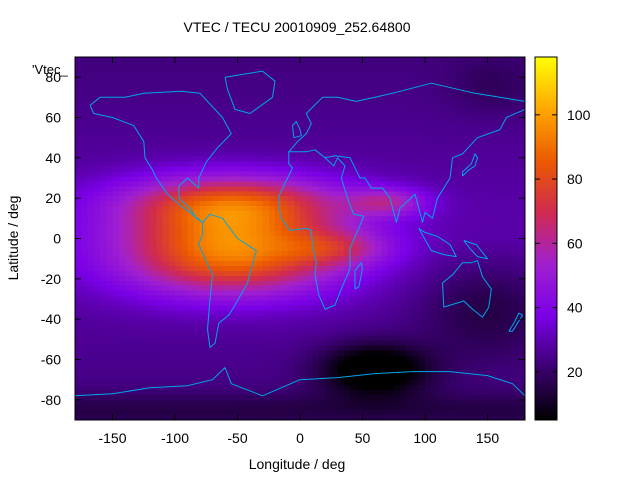 The image size is (640, 480). Describe the element at coordinates (296, 27) in the screenshot. I see `chart-title: VTEC / TECU 20010909_252.64800` at that location.